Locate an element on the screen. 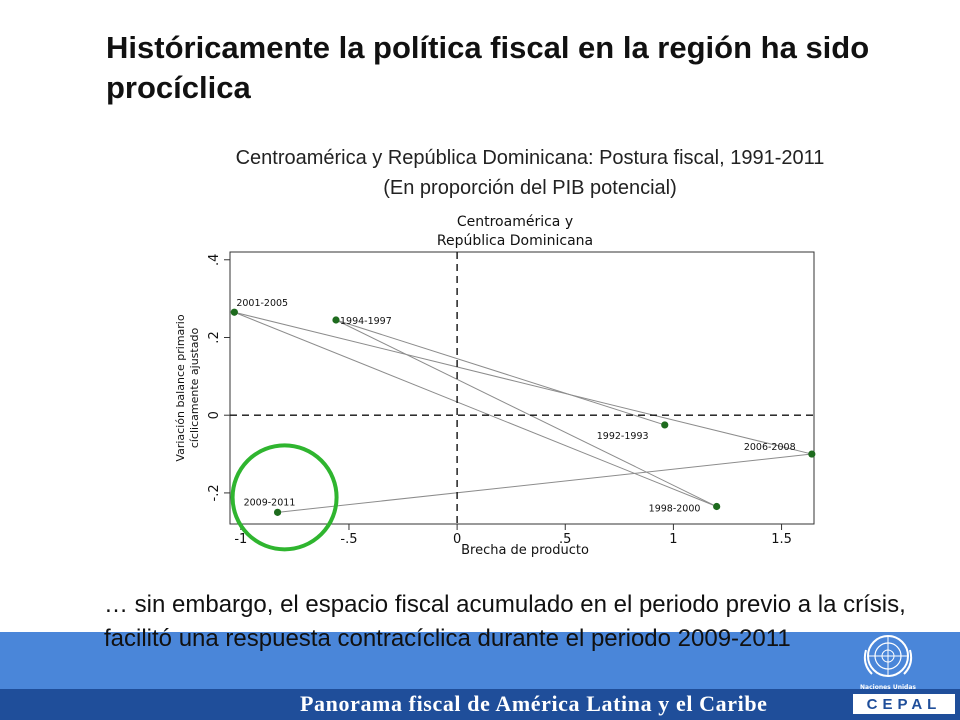 This screenshot has height=720, width=960. cepal-logo: CEPAL is located at coordinates (904, 704).